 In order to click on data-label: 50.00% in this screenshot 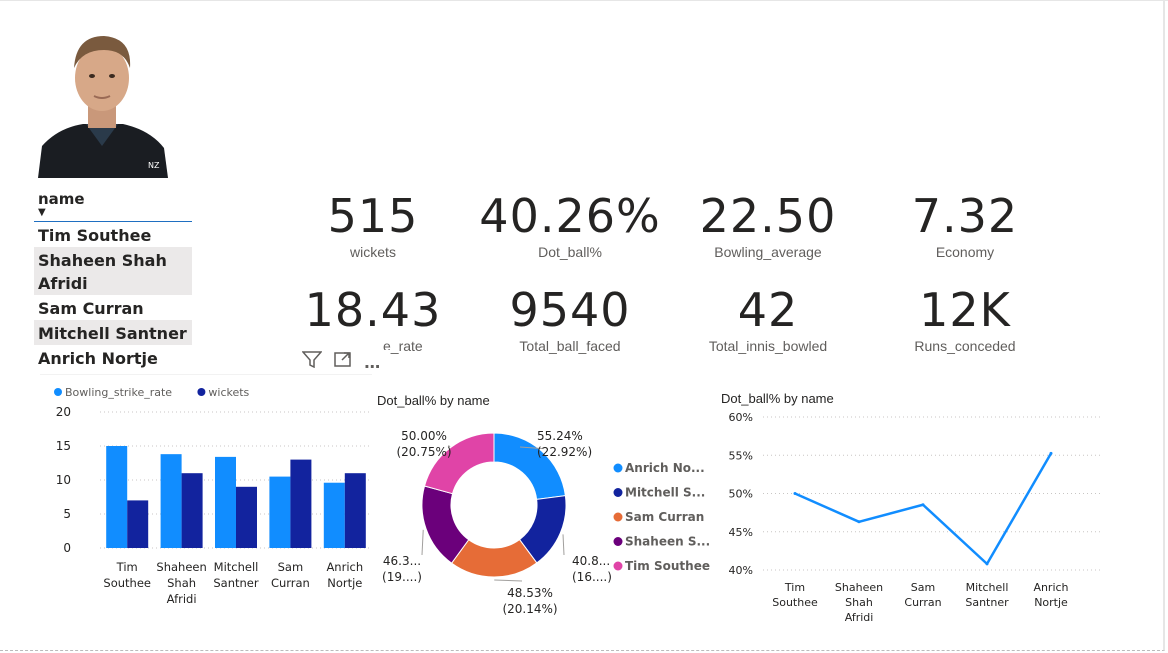, I will do `click(424, 436)`.